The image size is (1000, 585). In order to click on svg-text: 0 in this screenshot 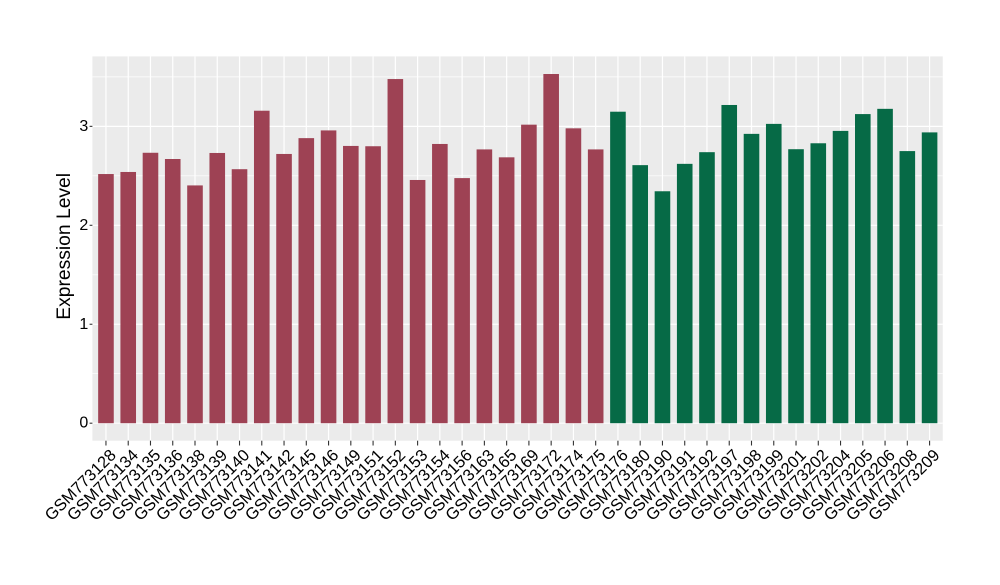, I will do `click(83, 423)`.